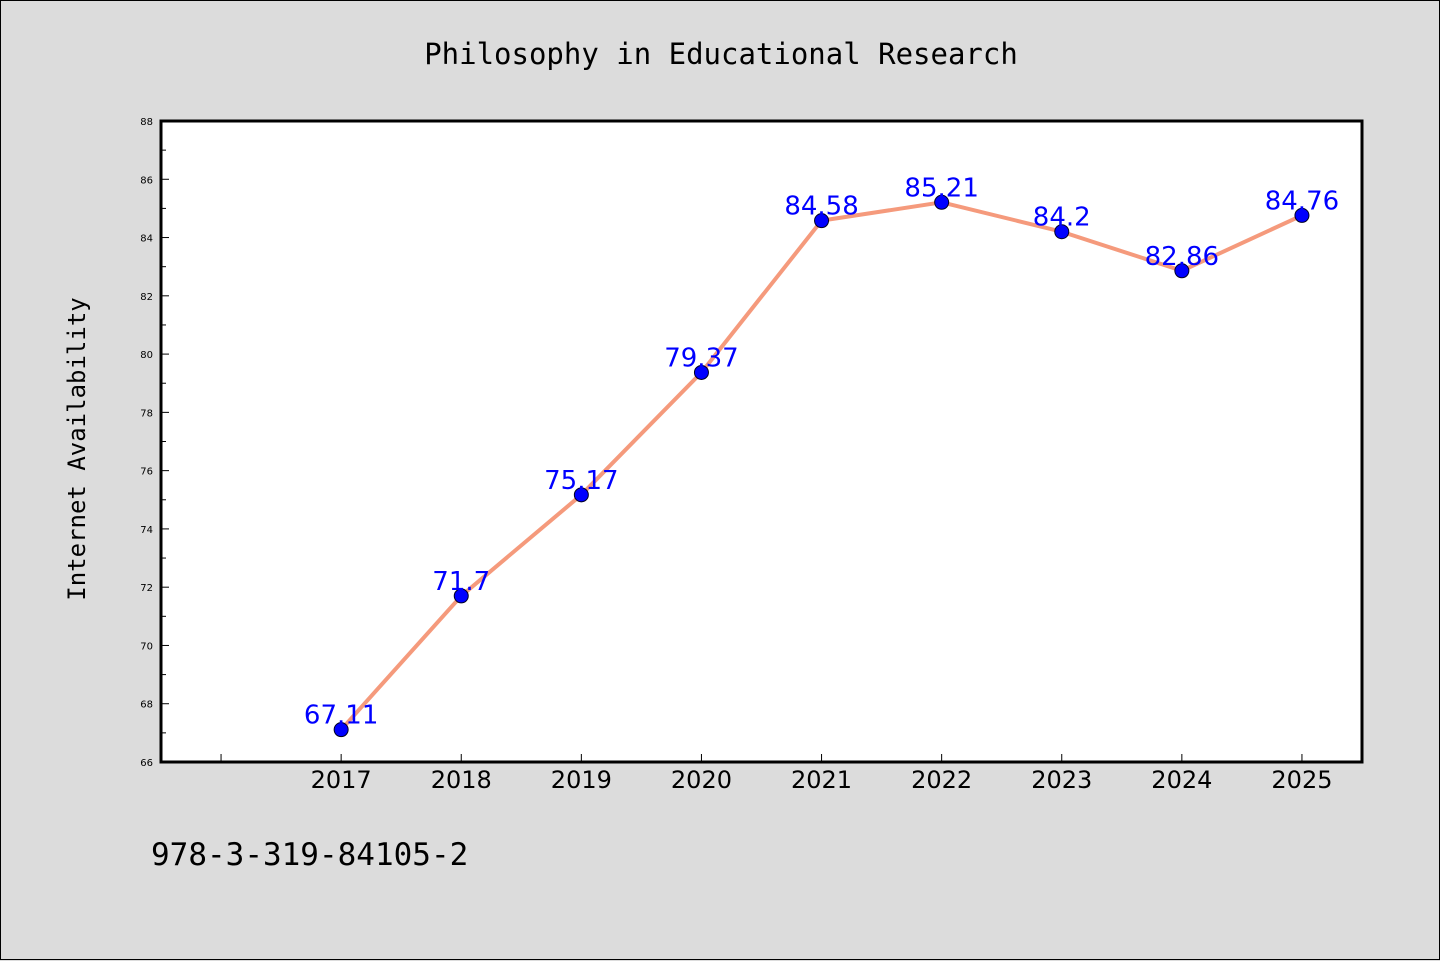 The image size is (1440, 961). I want to click on x-tick-label: 2024, so click(1181, 780).